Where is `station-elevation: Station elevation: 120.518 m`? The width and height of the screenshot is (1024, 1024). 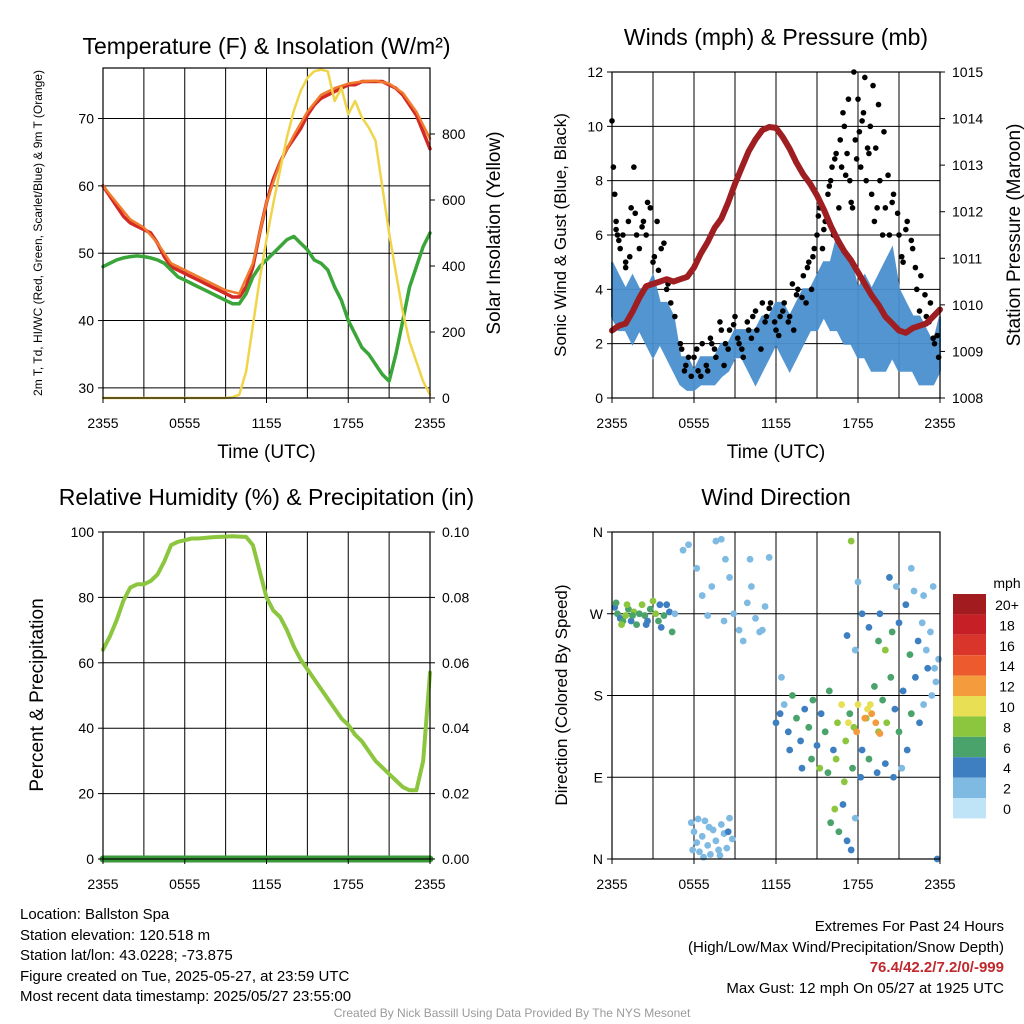 station-elevation: Station elevation: 120.518 m is located at coordinates (115, 935).